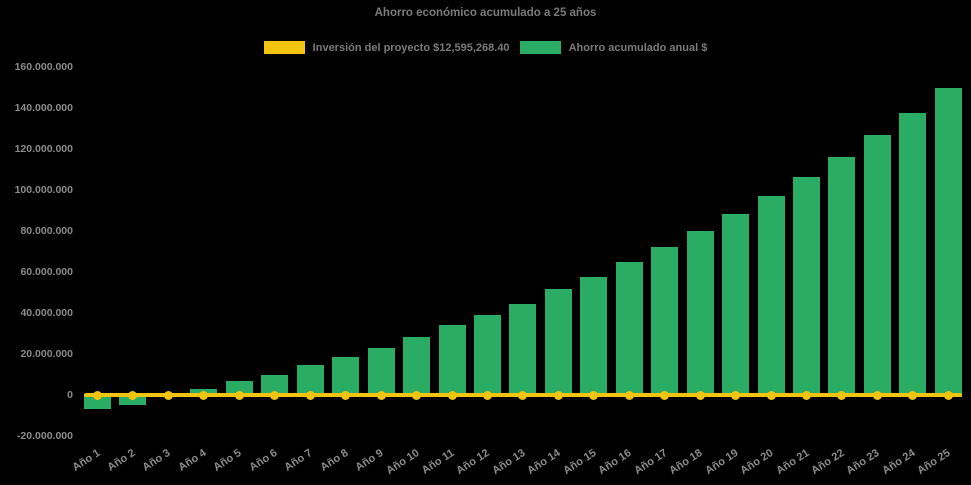 The width and height of the screenshot is (971, 485). I want to click on x-tick-label: Año 24, so click(899, 462).